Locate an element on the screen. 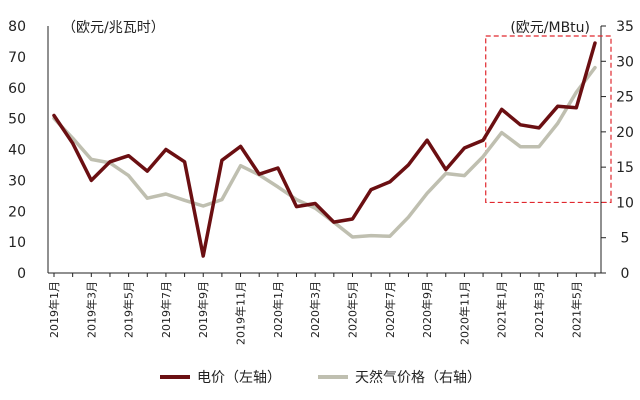 The width and height of the screenshot is (640, 400). legend-label-natural-gas: 天然气价格（右轴） is located at coordinates (418, 377).